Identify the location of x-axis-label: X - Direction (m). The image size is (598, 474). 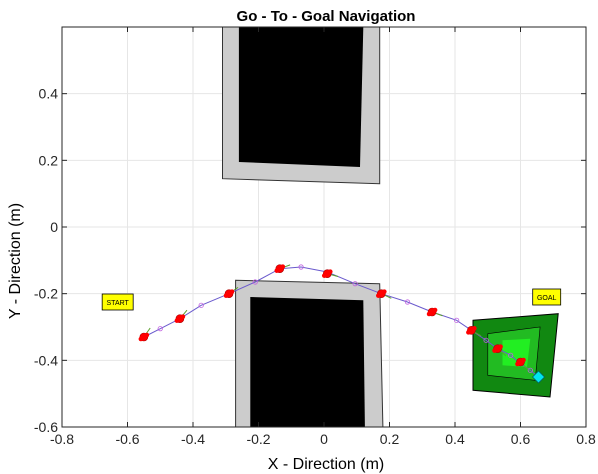
(326, 464).